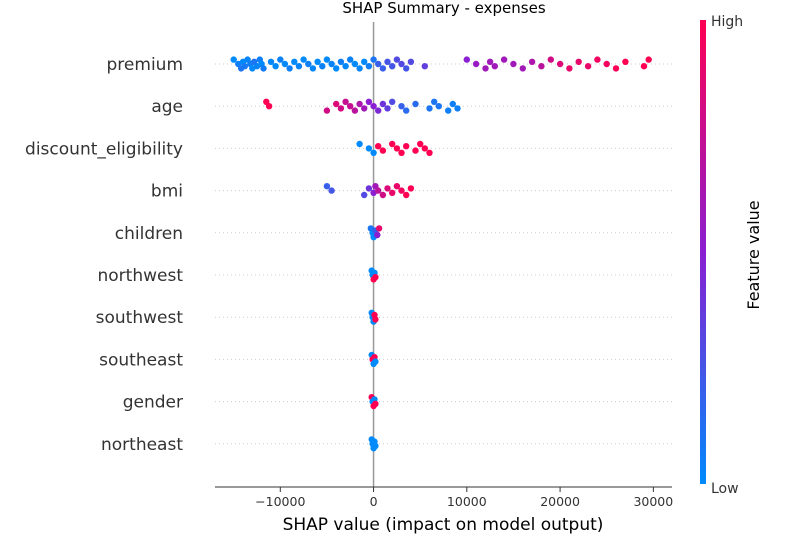 This screenshot has width=800, height=550. What do you see at coordinates (141, 276) in the screenshot?
I see `feature-label-northwest: northwest` at bounding box center [141, 276].